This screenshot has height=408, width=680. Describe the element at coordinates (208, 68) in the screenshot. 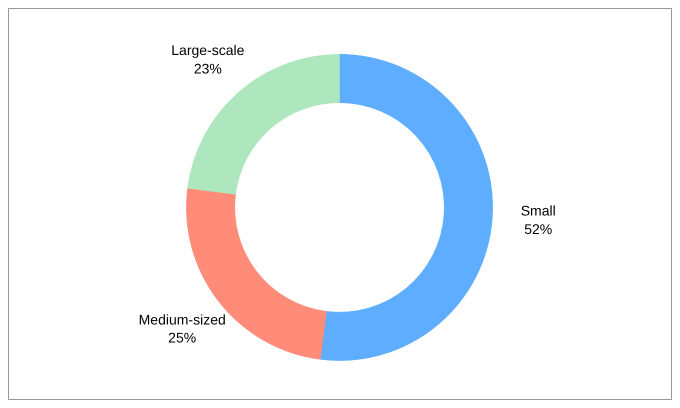

I see `data-label: 23%` at that location.